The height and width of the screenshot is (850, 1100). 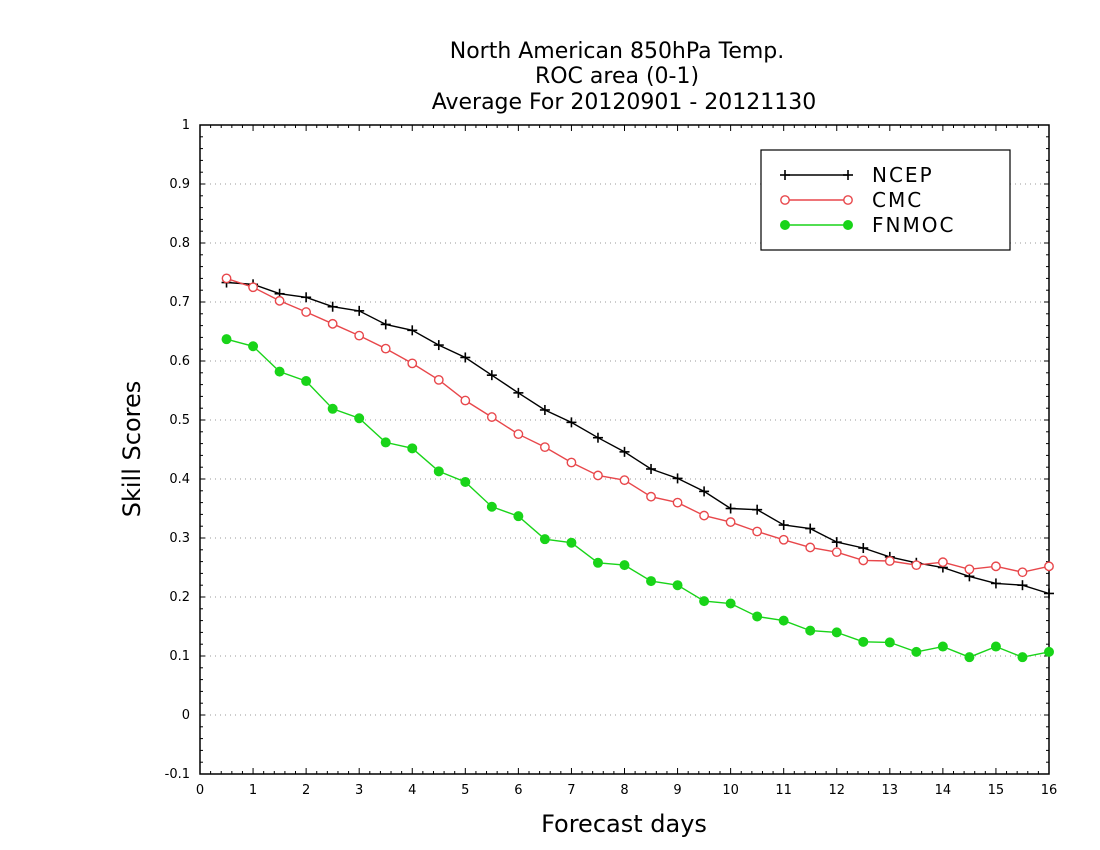 What do you see at coordinates (179, 420) in the screenshot?
I see `y-tick-label: 0.5` at bounding box center [179, 420].